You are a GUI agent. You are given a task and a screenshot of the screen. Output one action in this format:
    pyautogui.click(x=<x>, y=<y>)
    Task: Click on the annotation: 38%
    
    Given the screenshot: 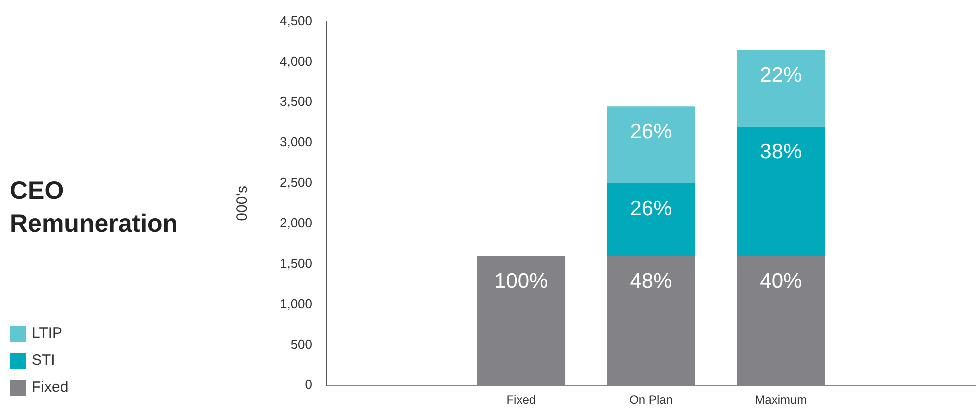 What is the action you would take?
    pyautogui.click(x=781, y=152)
    